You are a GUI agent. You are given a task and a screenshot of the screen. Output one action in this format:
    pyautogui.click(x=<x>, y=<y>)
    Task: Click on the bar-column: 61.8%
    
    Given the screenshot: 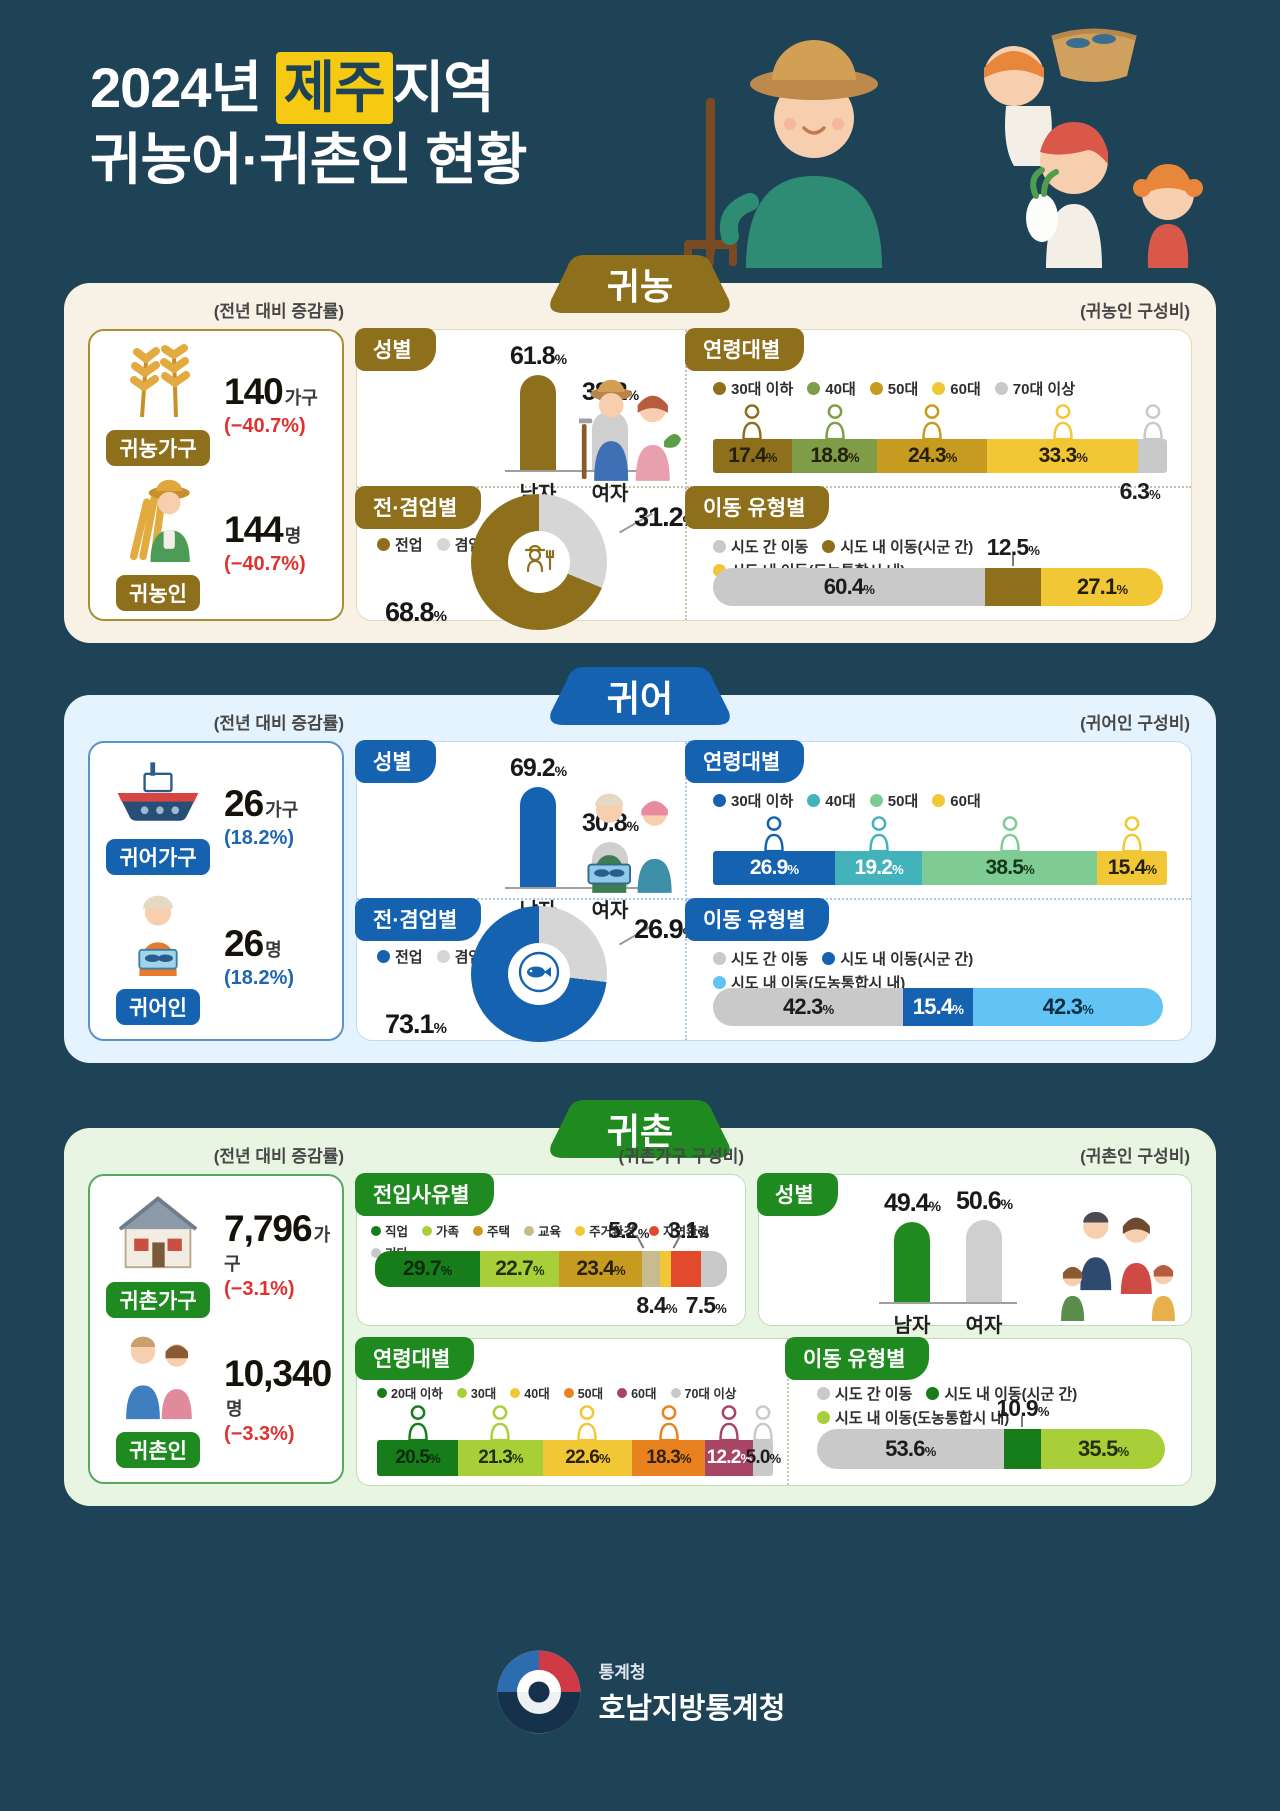 What is the action you would take?
    pyautogui.click(x=538, y=406)
    